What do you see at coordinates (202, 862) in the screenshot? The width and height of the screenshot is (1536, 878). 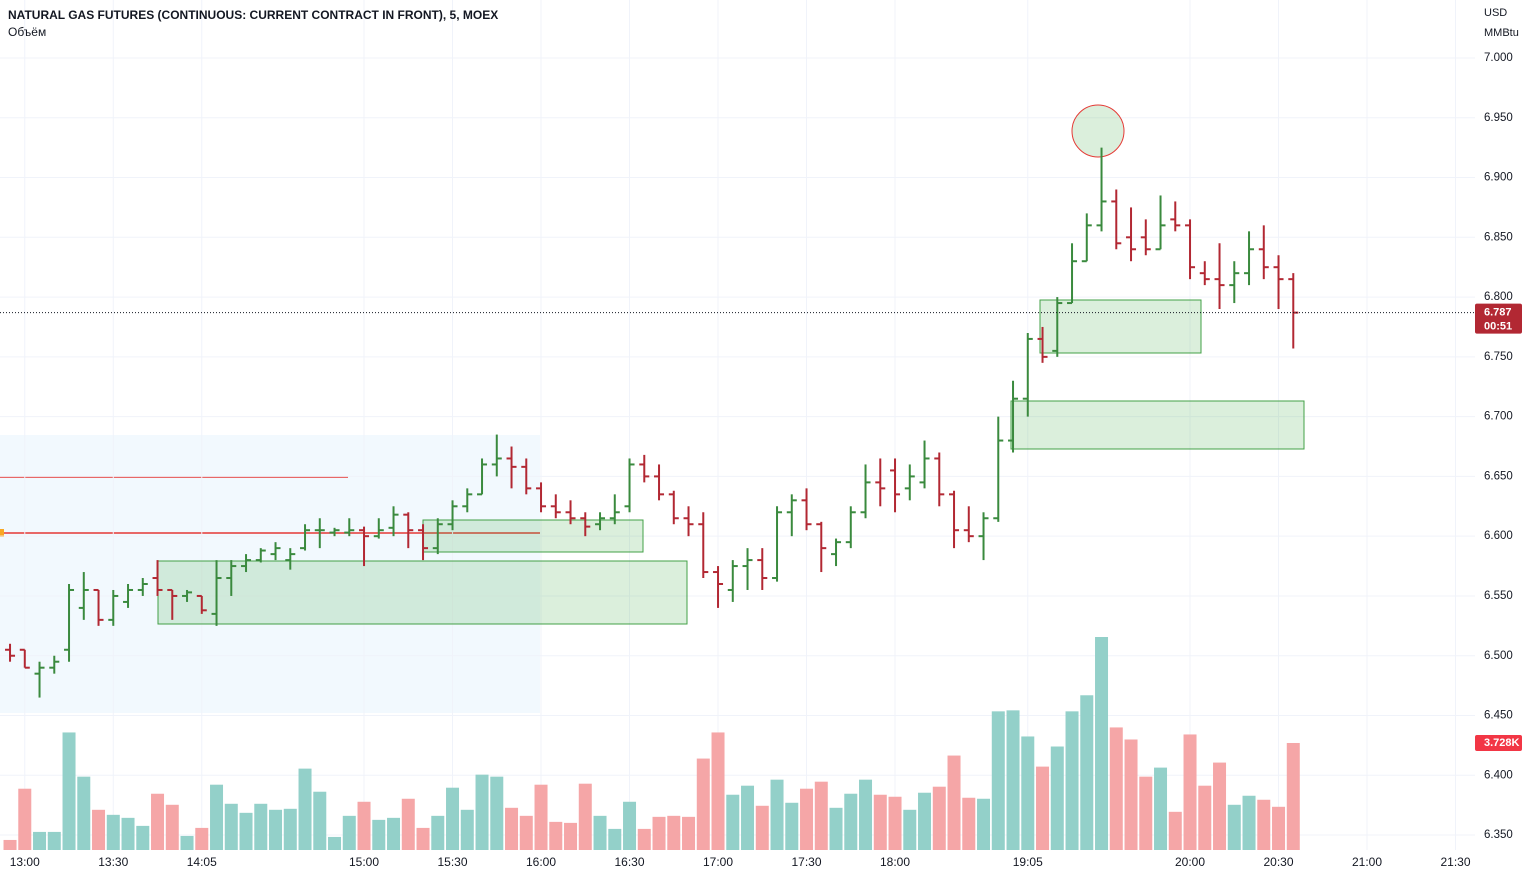 I see `x-tick-label: 14:05` at bounding box center [202, 862].